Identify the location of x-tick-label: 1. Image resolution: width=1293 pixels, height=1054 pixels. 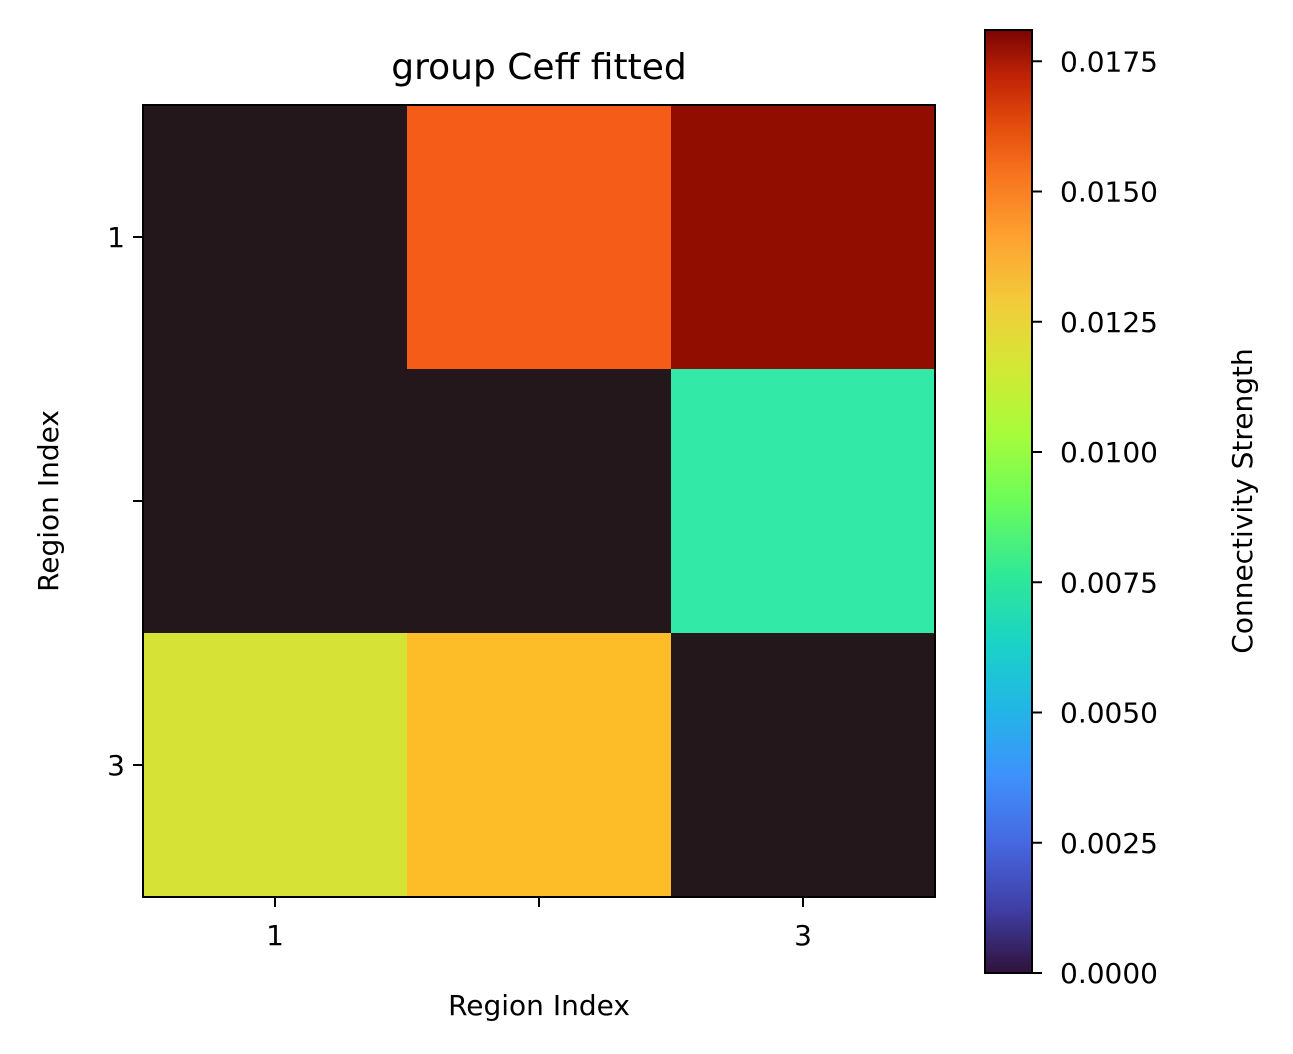
(275, 935).